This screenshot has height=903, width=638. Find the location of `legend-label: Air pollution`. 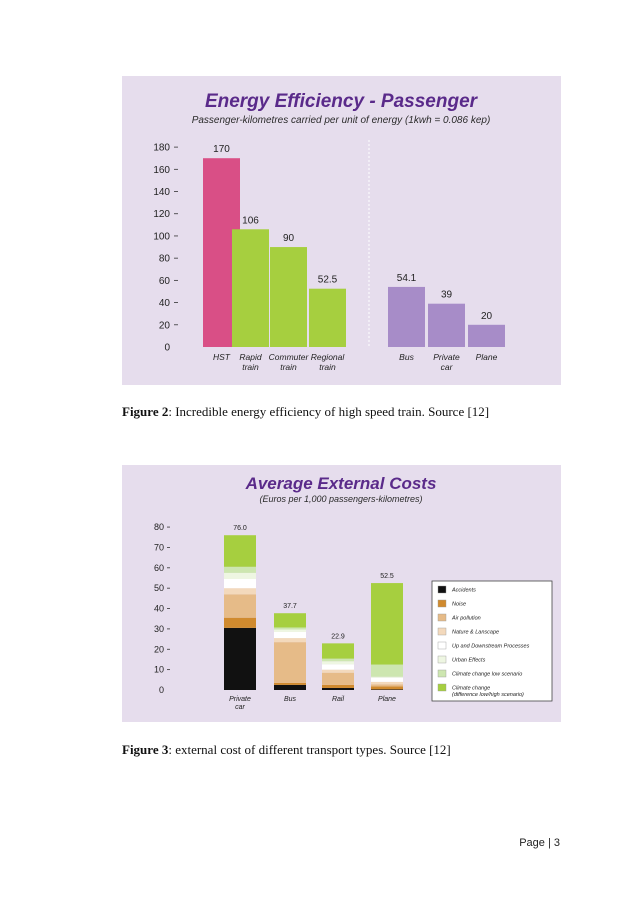

legend-label: Air pollution is located at coordinates (466, 619).